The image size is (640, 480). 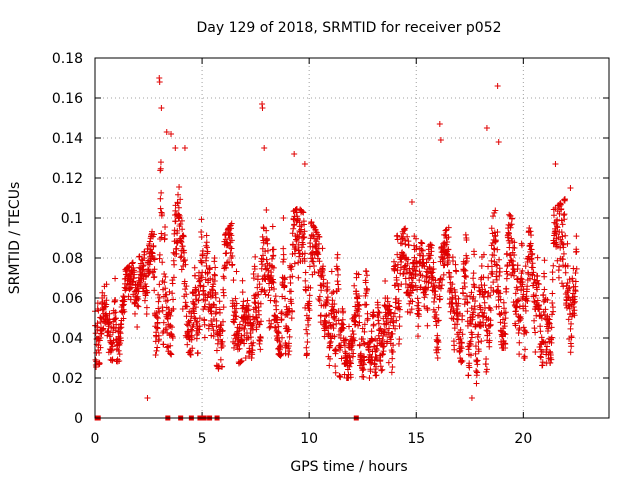 What do you see at coordinates (78, 419) in the screenshot?
I see `y-tick-label: 0` at bounding box center [78, 419].